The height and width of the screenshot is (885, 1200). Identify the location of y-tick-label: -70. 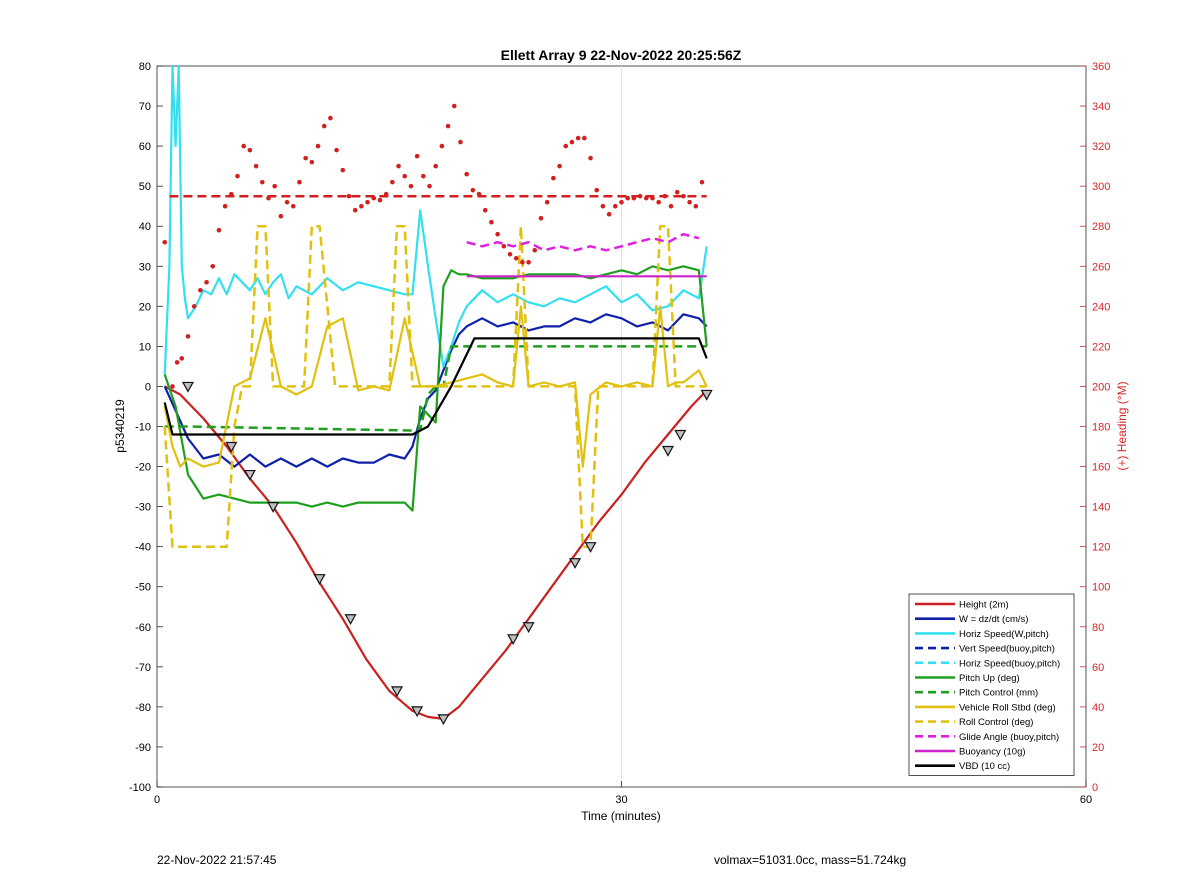
(143, 668).